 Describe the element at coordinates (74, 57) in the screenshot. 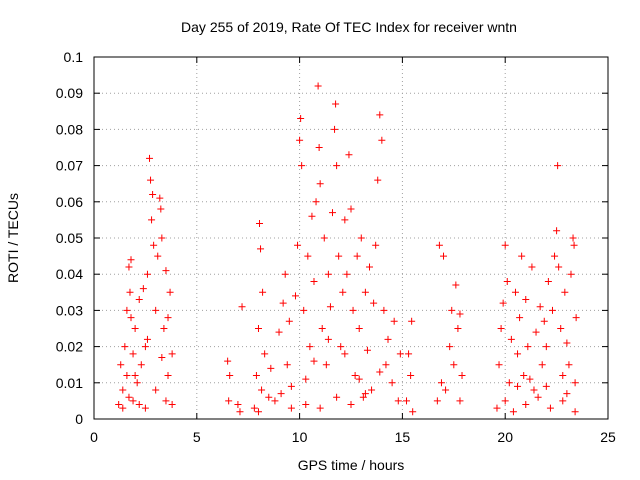

I see `y-tick-label: 0.1` at that location.